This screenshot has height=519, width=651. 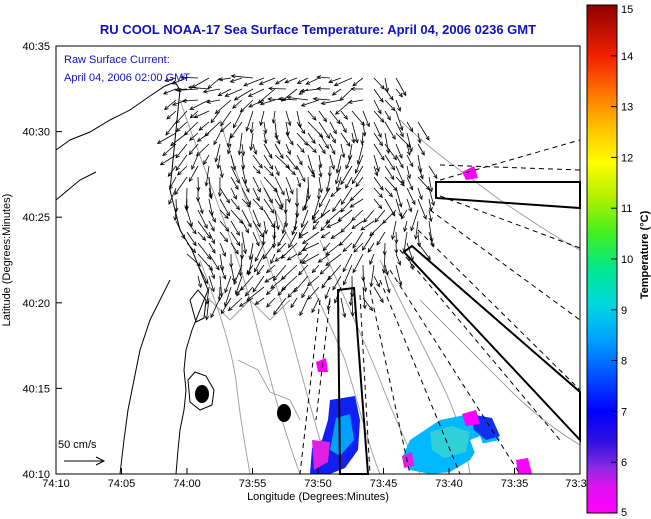 What do you see at coordinates (201, 391) in the screenshot?
I see `coastline-segment` at bounding box center [201, 391].